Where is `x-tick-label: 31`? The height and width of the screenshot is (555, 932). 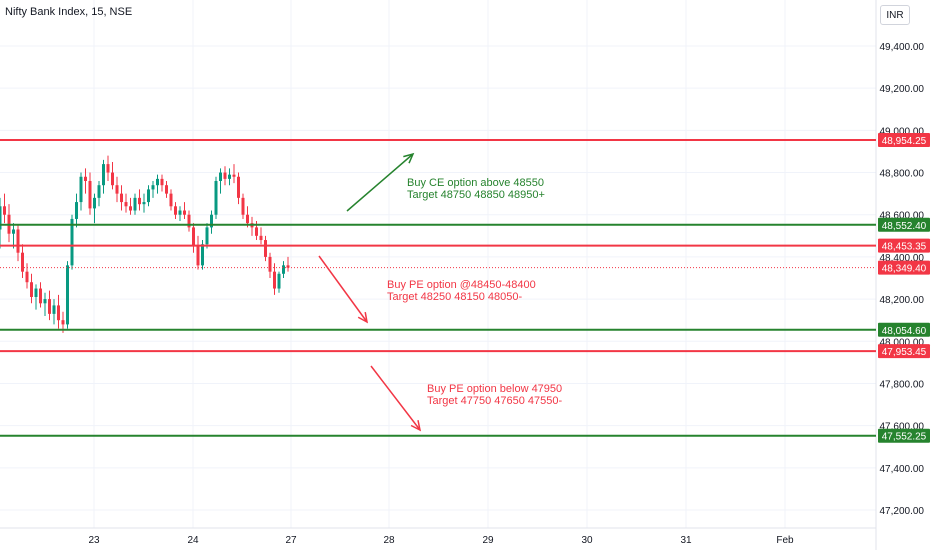 x-tick-label: 31 is located at coordinates (686, 540).